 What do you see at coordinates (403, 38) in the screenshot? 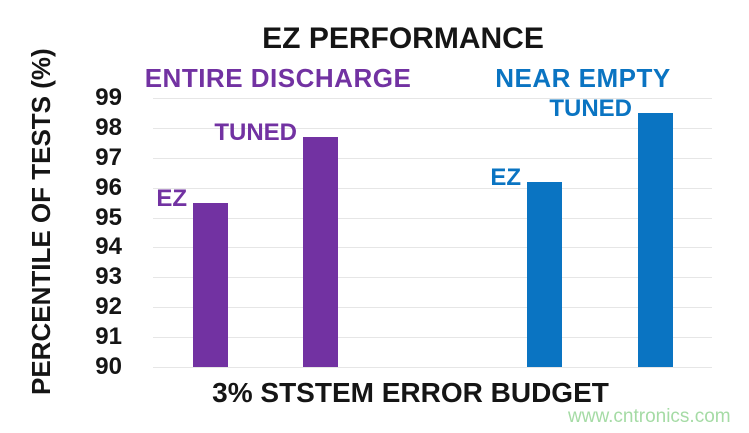
I see `chart-title: EZ PERFORMANCE` at bounding box center [403, 38].